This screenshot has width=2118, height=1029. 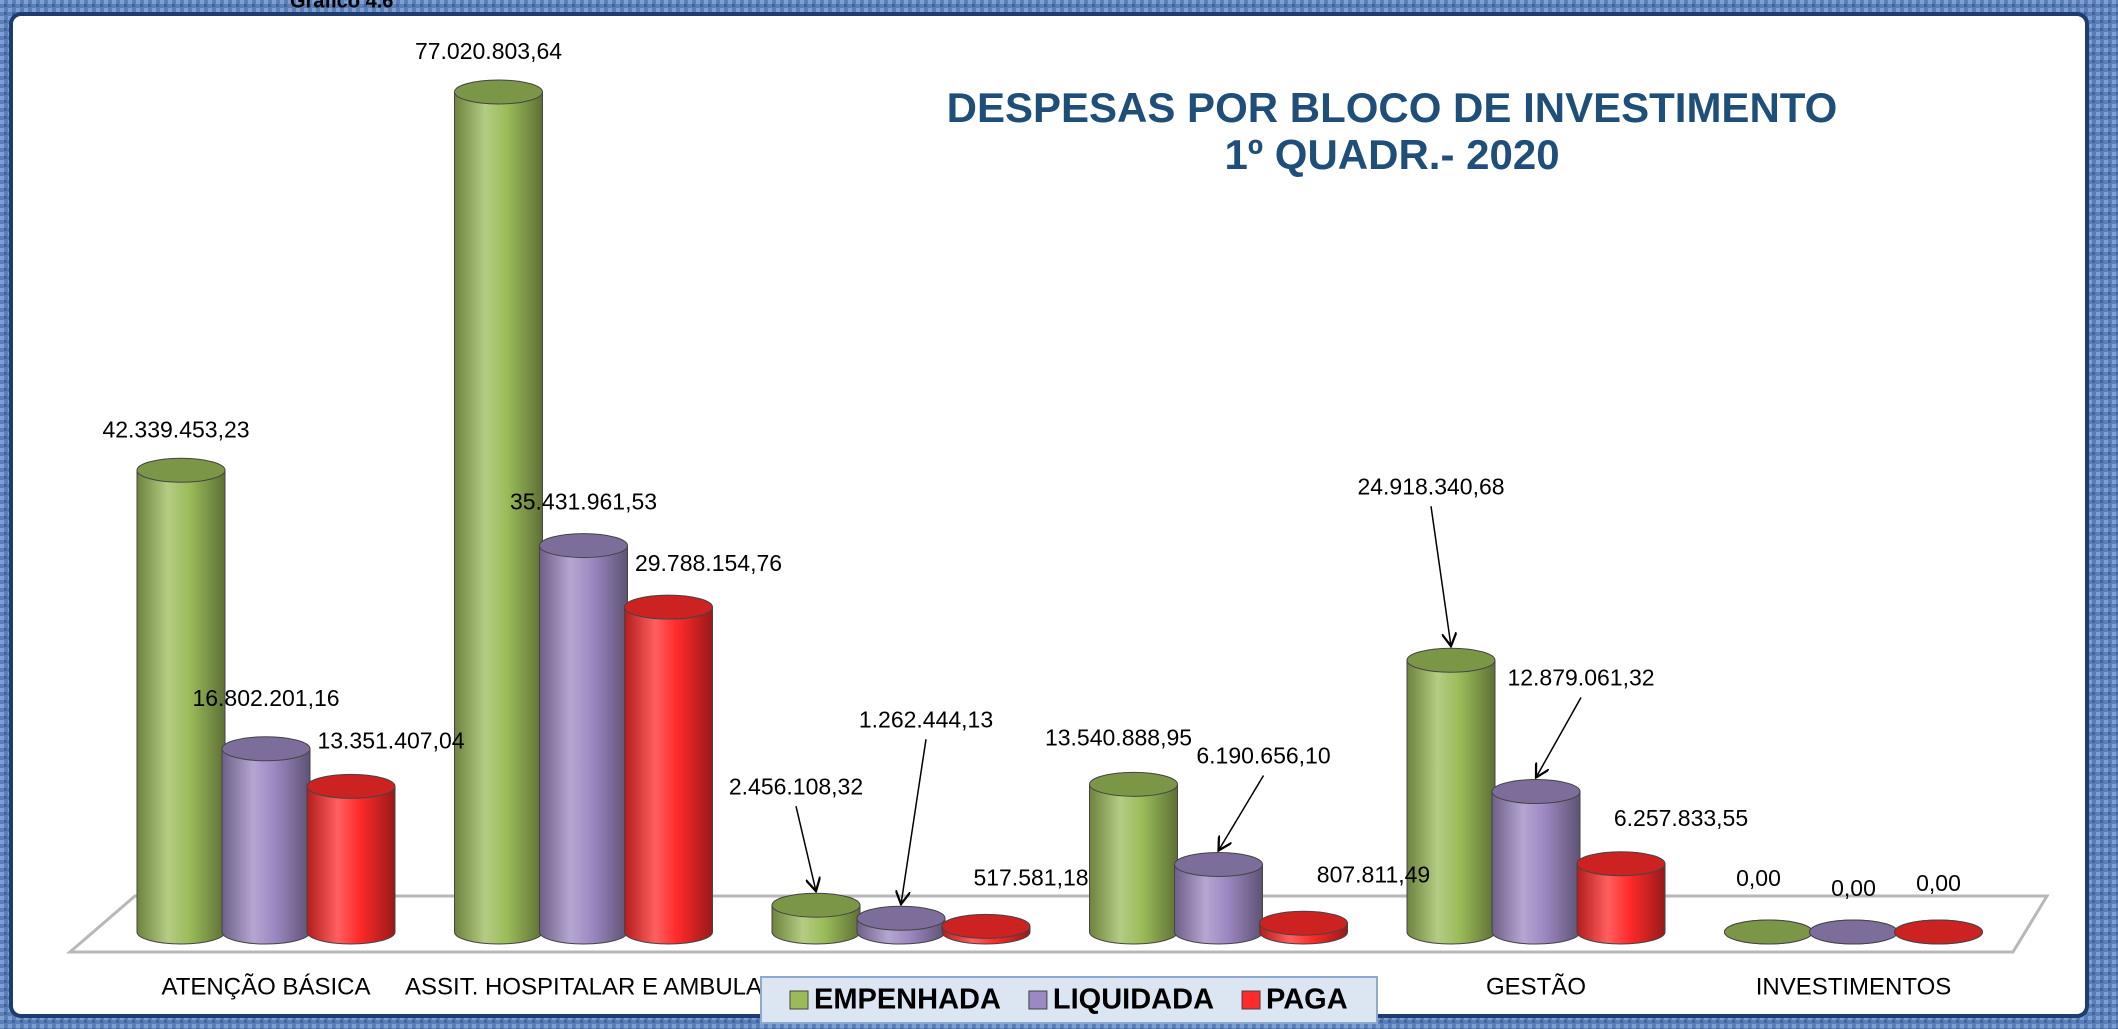 I want to click on data-label: 13.540.888,95, so click(x=1118, y=737).